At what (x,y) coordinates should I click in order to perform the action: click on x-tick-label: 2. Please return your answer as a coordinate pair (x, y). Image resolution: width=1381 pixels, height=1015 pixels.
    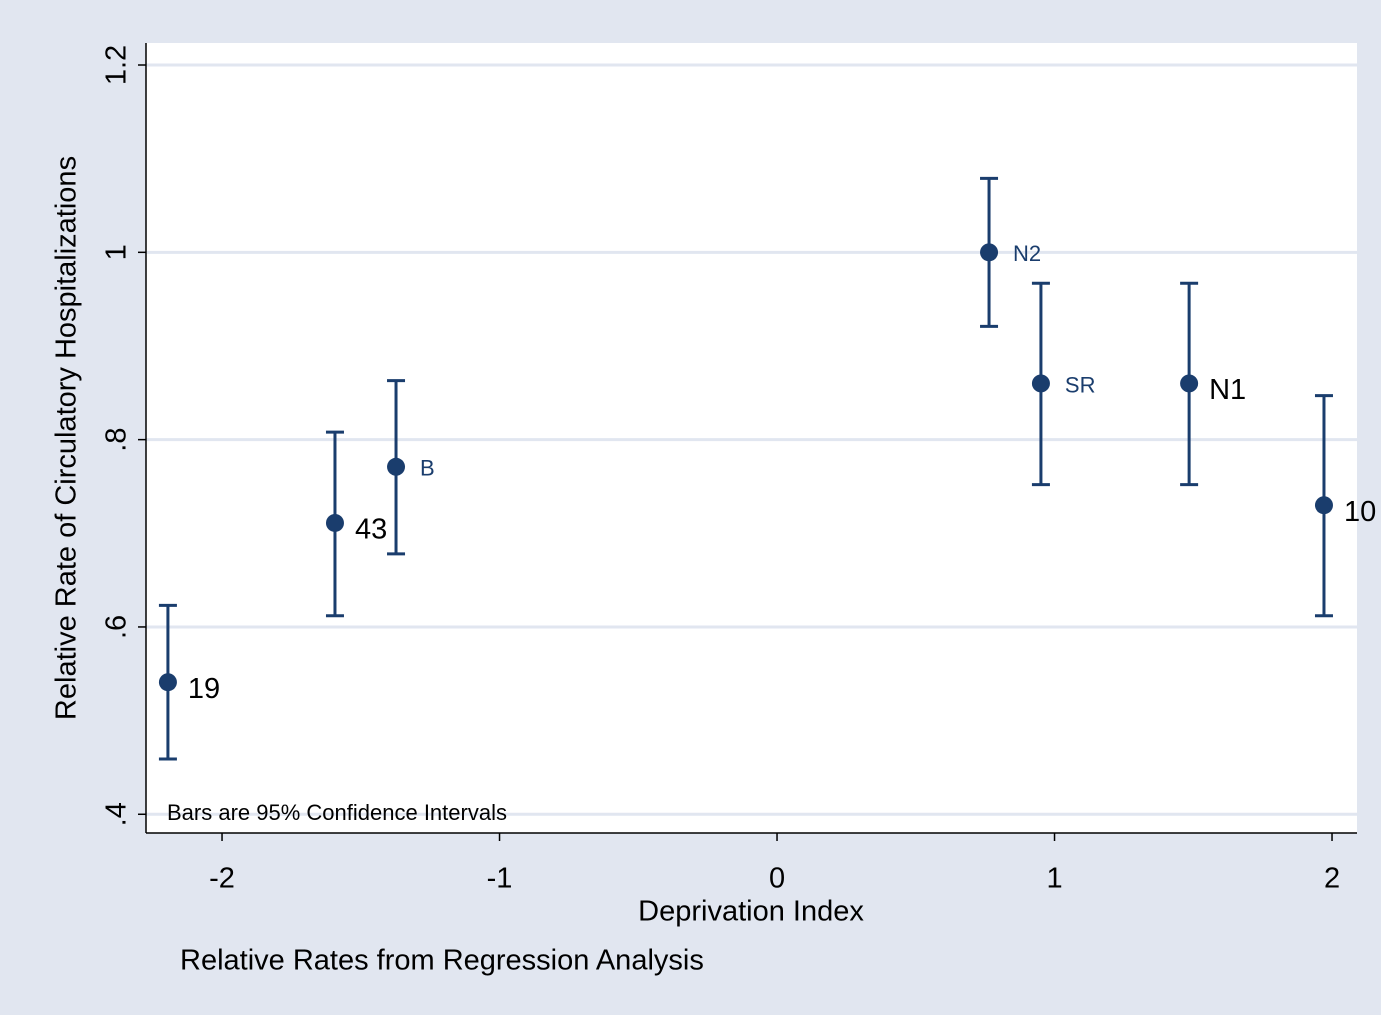
    Looking at the image, I should click on (1332, 879).